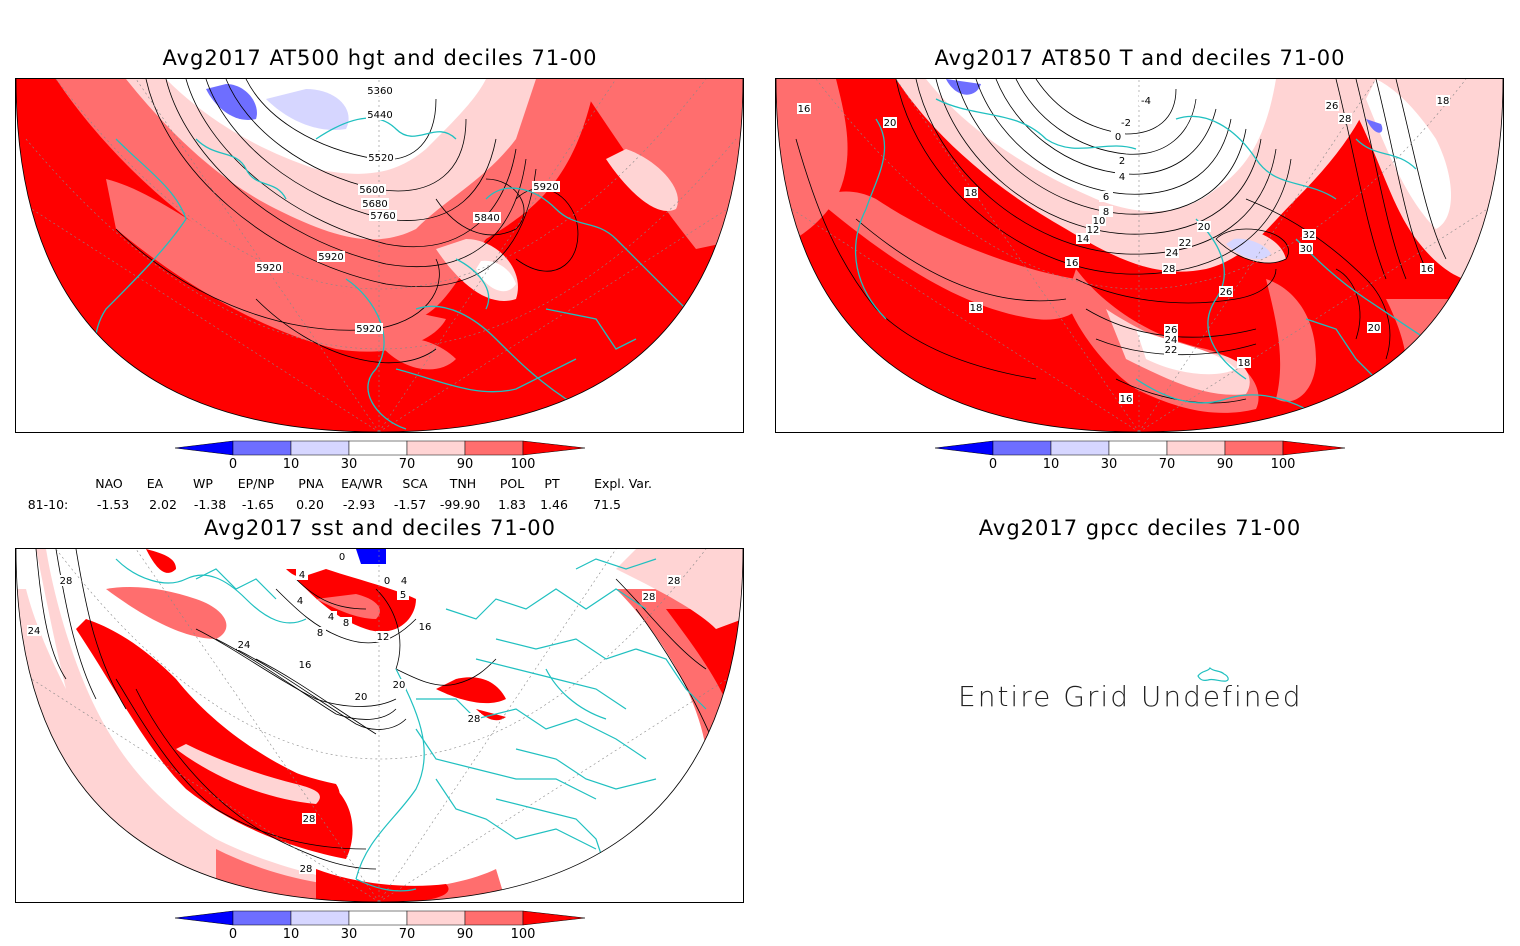  Describe the element at coordinates (1140, 58) in the screenshot. I see `panel-title-t850: Avg2017 AT850 T and deciles 71-00` at that location.